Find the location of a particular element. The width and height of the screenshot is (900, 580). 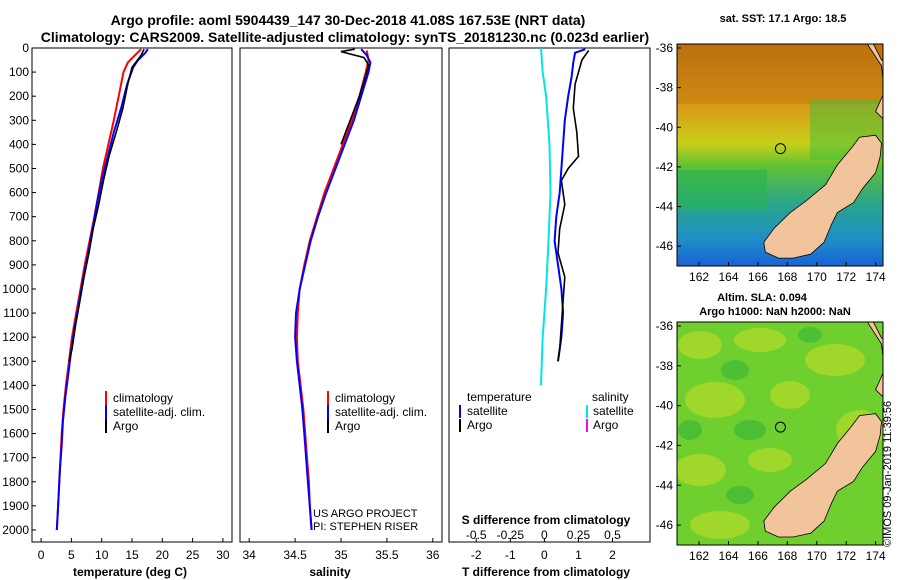

salinity-axis: 34 34.5 35 35.5 36 is located at coordinates (341, 550).